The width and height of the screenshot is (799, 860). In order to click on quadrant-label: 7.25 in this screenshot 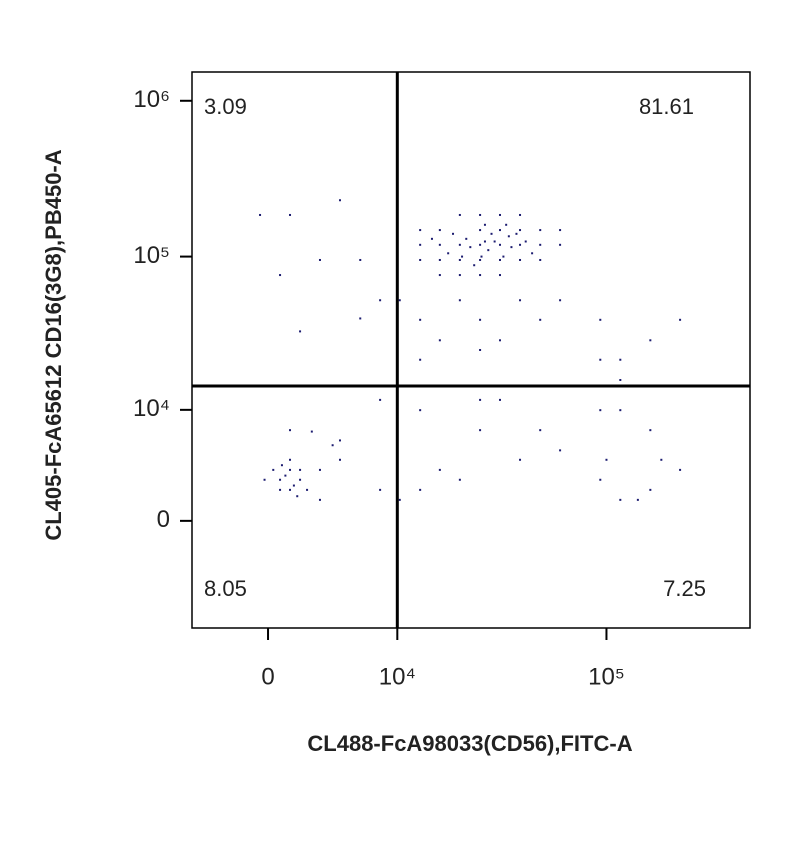, I will do `click(684, 588)`.